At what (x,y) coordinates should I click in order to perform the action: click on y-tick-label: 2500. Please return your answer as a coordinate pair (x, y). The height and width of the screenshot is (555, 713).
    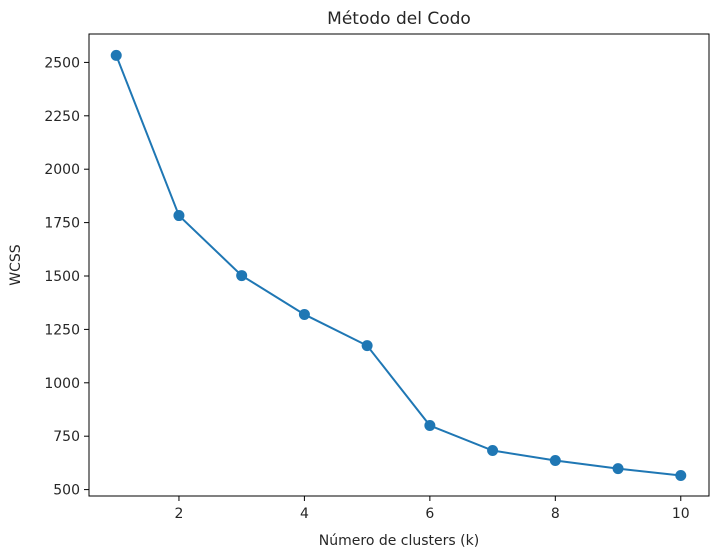
    Looking at the image, I should click on (62, 63).